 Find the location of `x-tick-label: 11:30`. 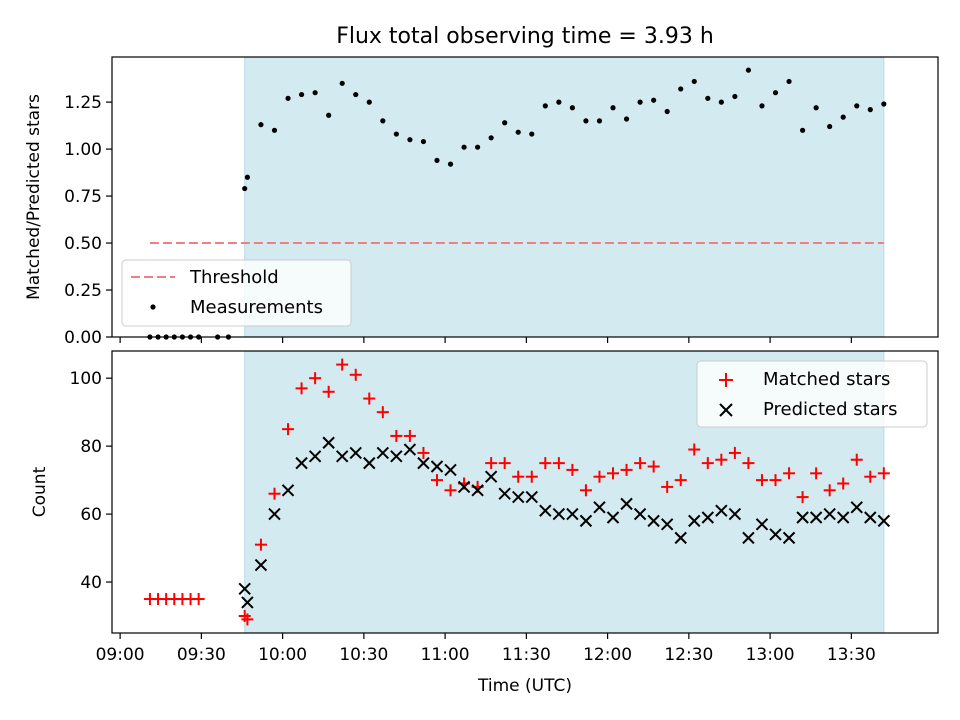

x-tick-label: 11:30 is located at coordinates (526, 655).